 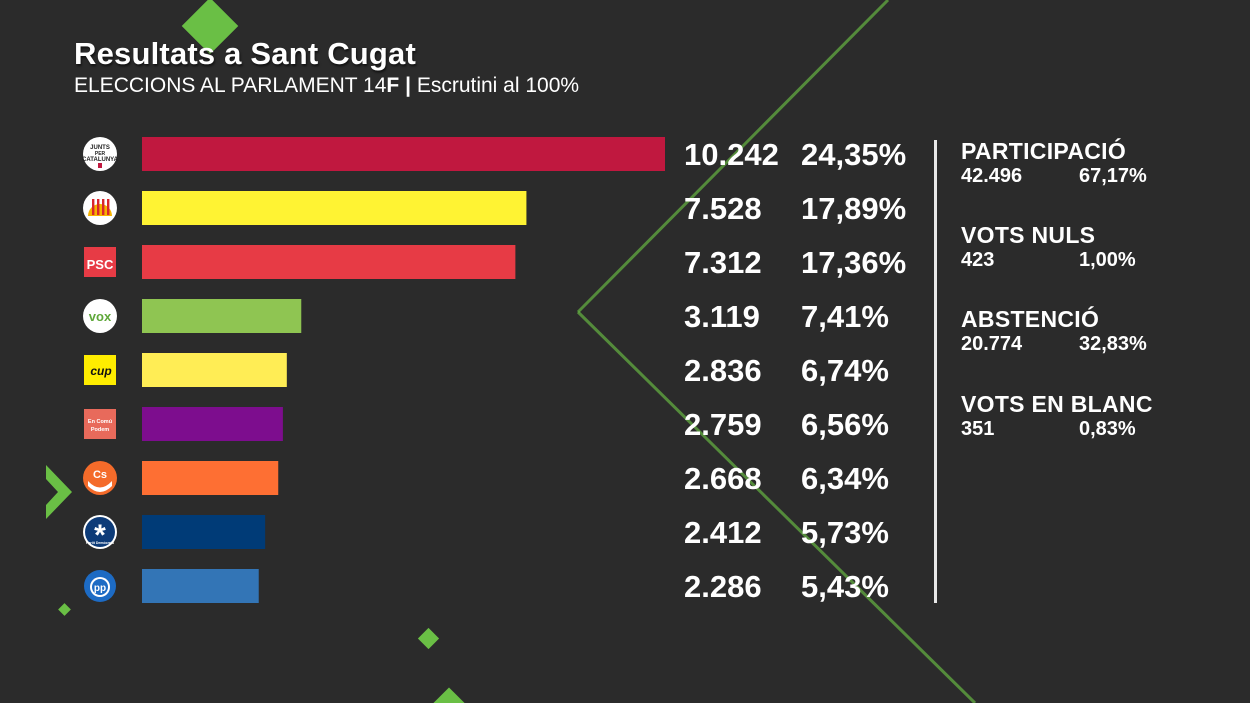 What do you see at coordinates (853, 154) in the screenshot?
I see `percent-label-0: 24,35%` at bounding box center [853, 154].